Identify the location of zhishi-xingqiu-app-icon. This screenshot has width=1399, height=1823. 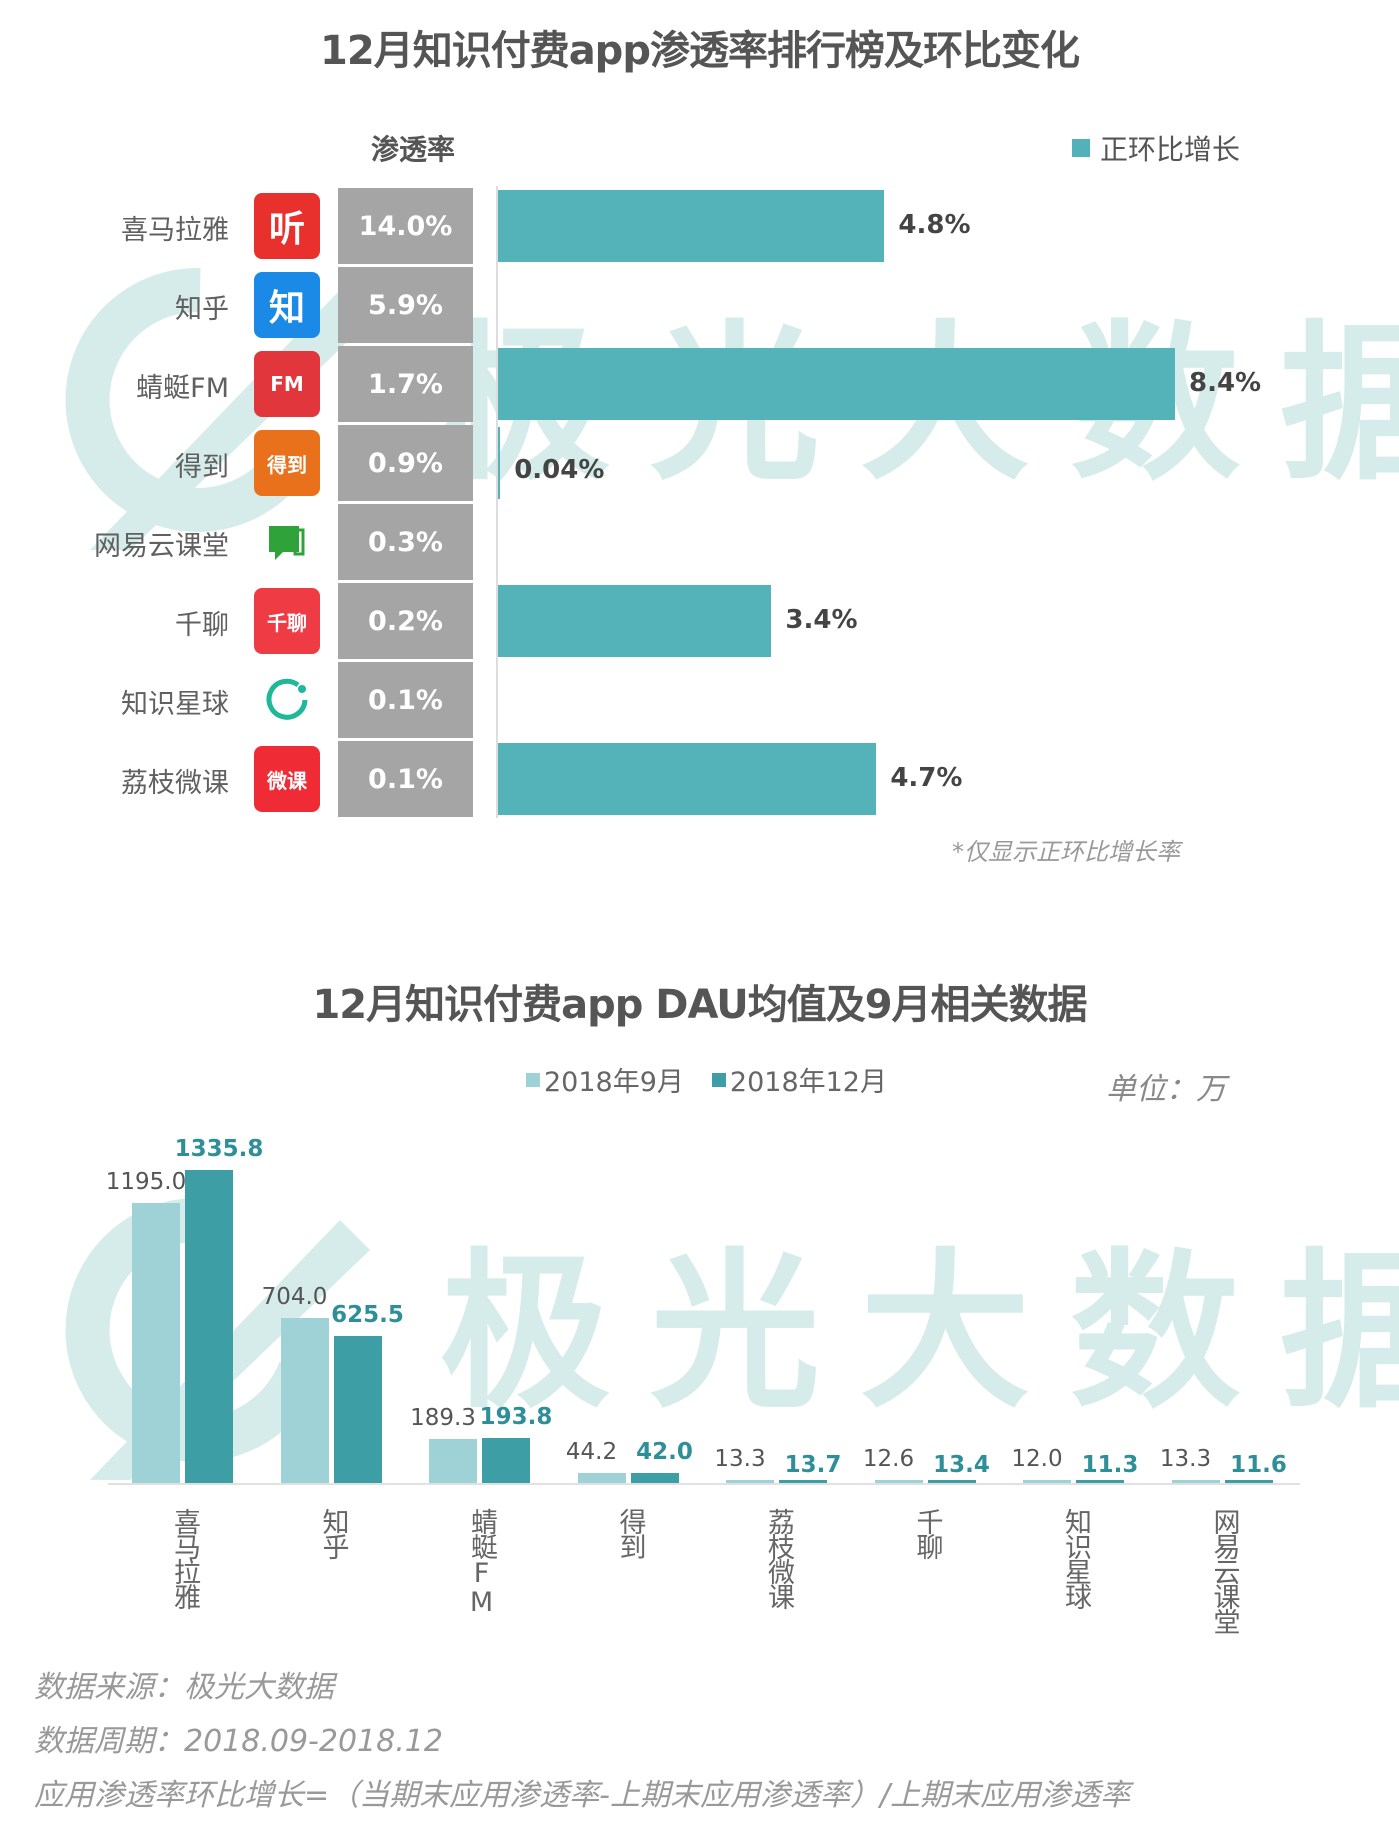
(287, 700).